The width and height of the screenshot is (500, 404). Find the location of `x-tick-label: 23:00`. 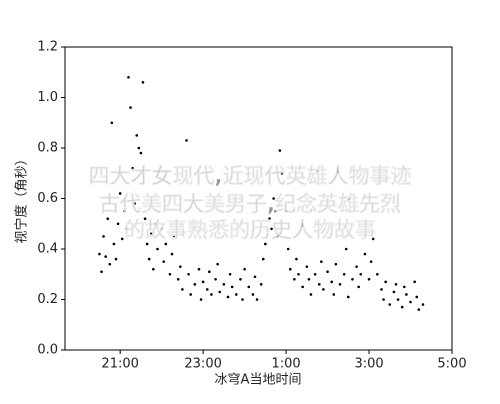

x-tick-label: 23:00 is located at coordinates (202, 364).